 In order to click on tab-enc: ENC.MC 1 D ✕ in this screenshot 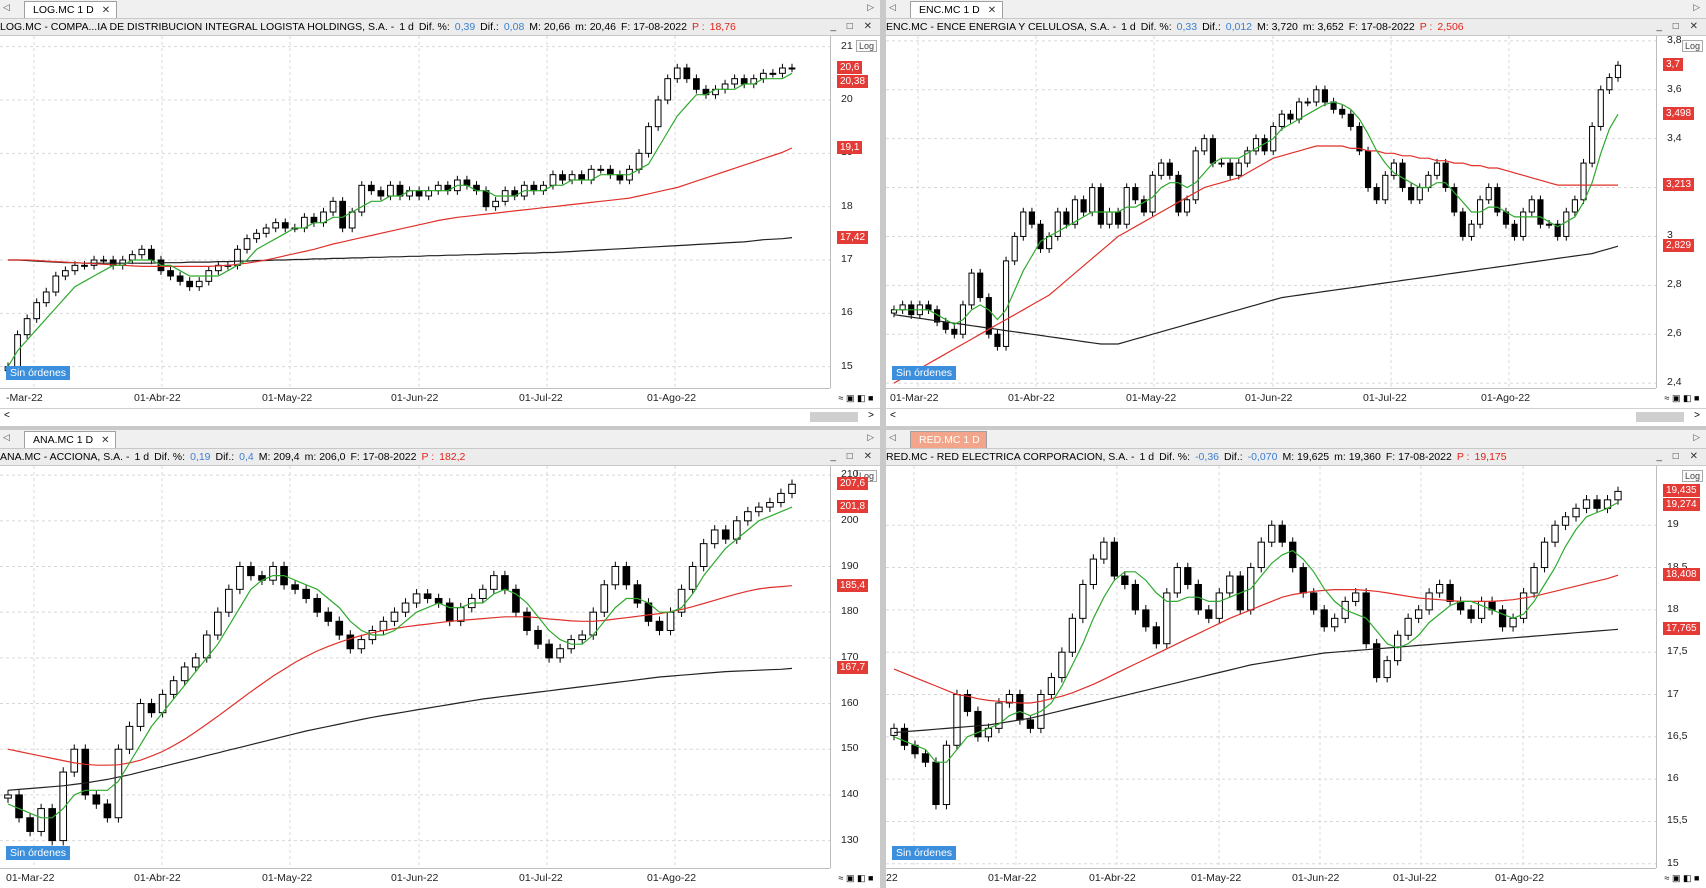, I will do `click(957, 9)`.